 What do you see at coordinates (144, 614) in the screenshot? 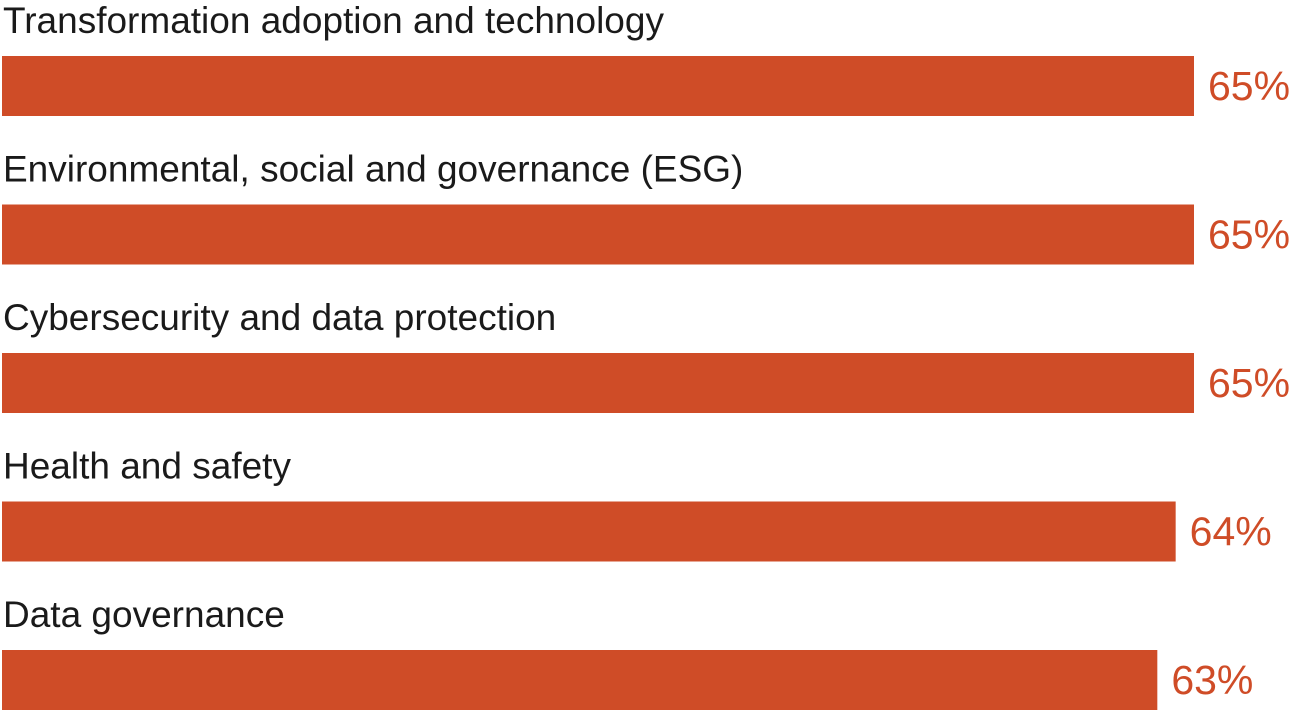
I see `category-label: Data governance` at bounding box center [144, 614].